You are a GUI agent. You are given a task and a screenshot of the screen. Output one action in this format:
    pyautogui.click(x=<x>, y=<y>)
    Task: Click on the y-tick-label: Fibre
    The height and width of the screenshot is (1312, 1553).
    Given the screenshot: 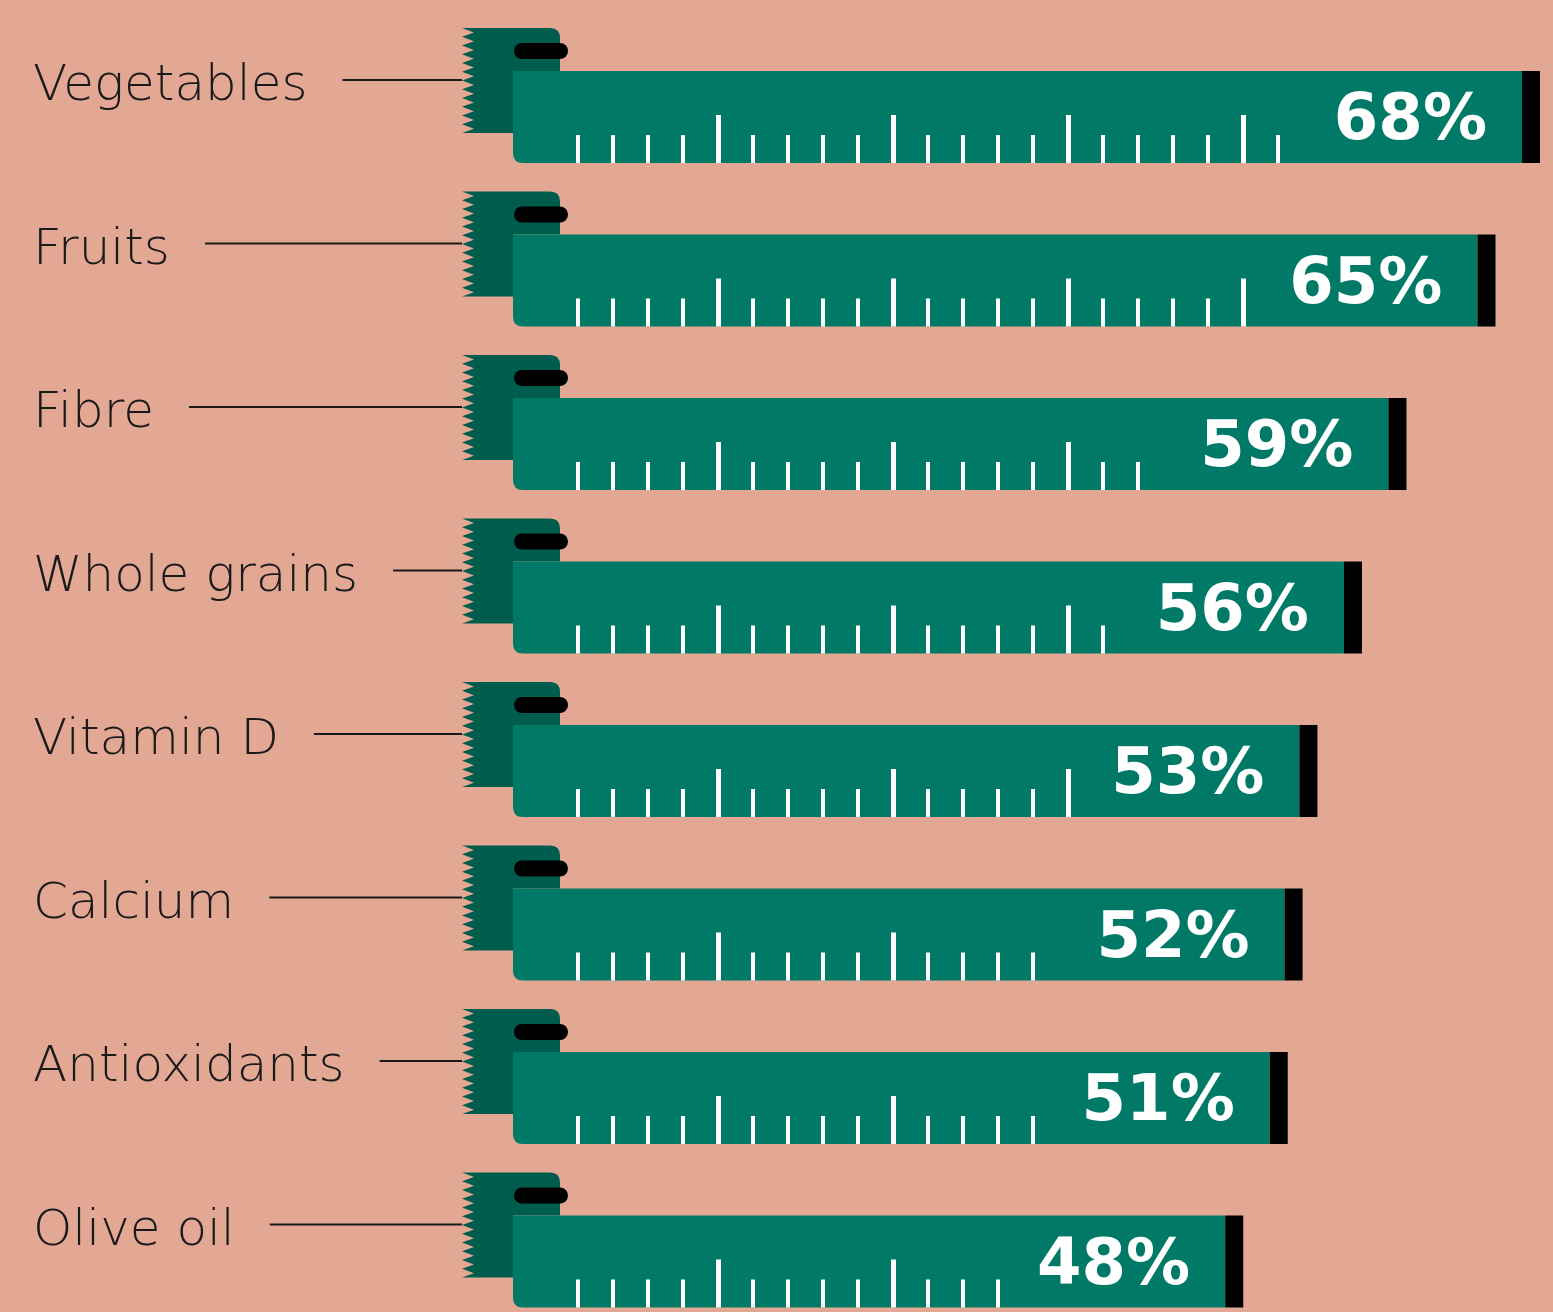 What is the action you would take?
    pyautogui.click(x=93, y=410)
    